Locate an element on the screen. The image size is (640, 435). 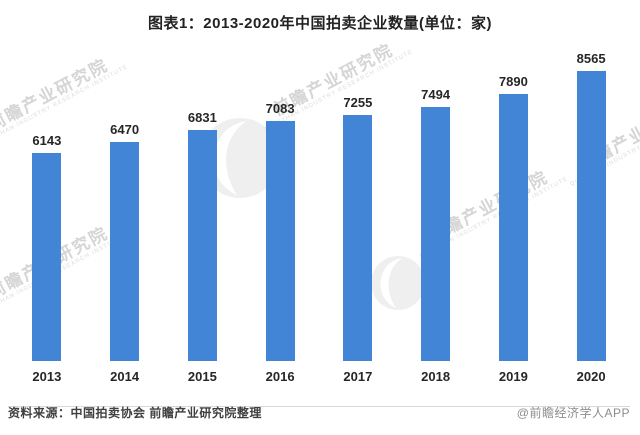
bar-value-label: 7494 is located at coordinates (436, 94).